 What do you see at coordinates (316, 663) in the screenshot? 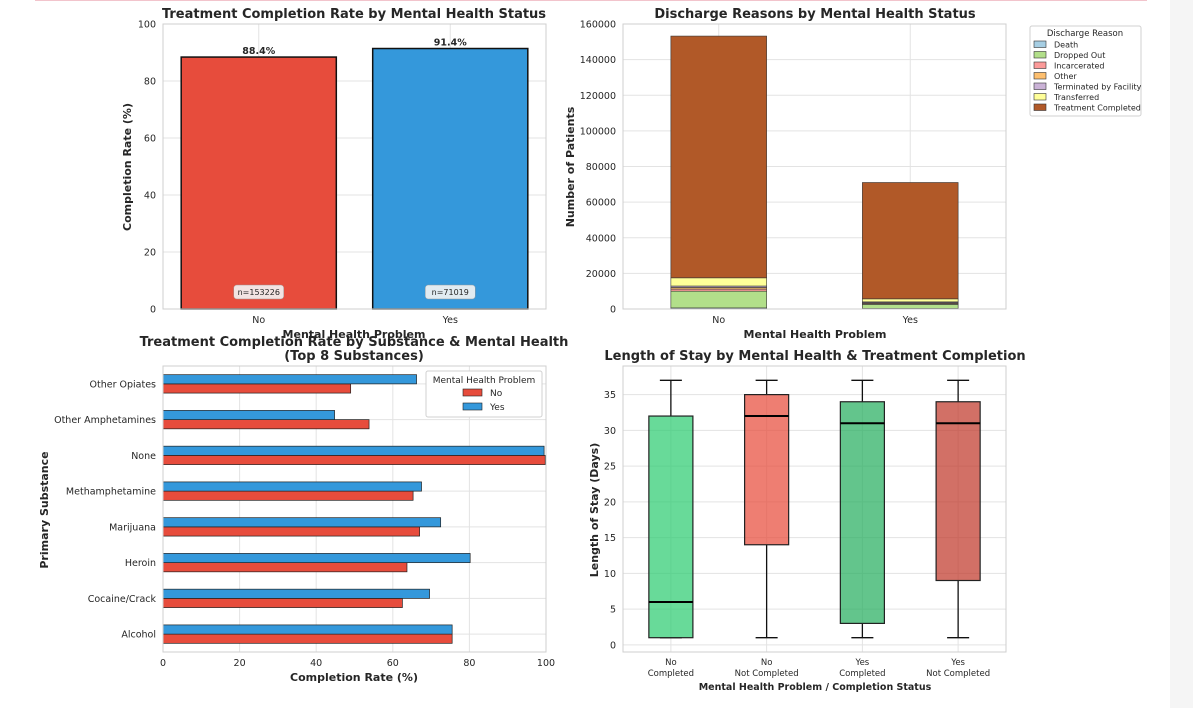
I see `substance-xtick: 40` at bounding box center [316, 663].